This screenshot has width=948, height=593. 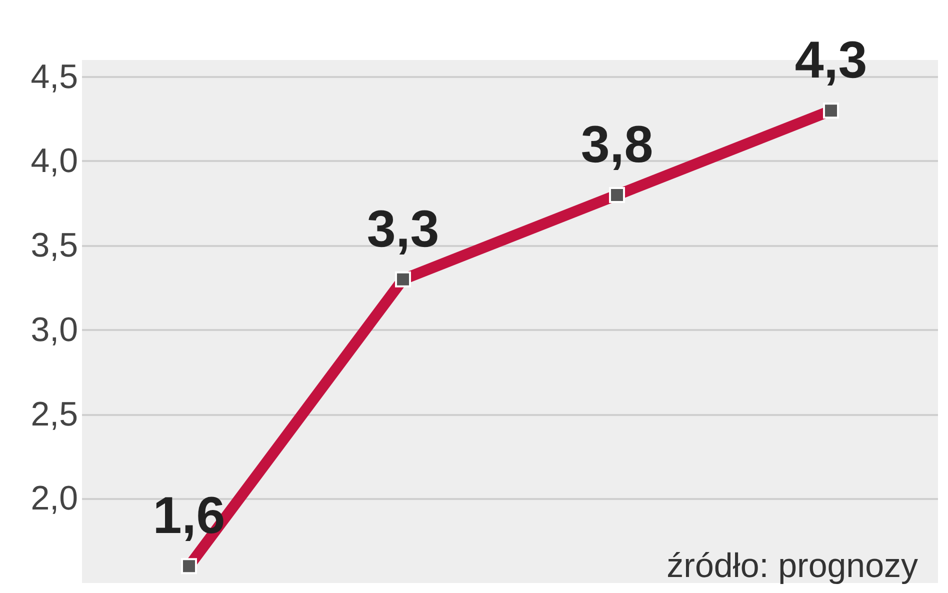 I want to click on data-label: 3,8, so click(x=617, y=145).